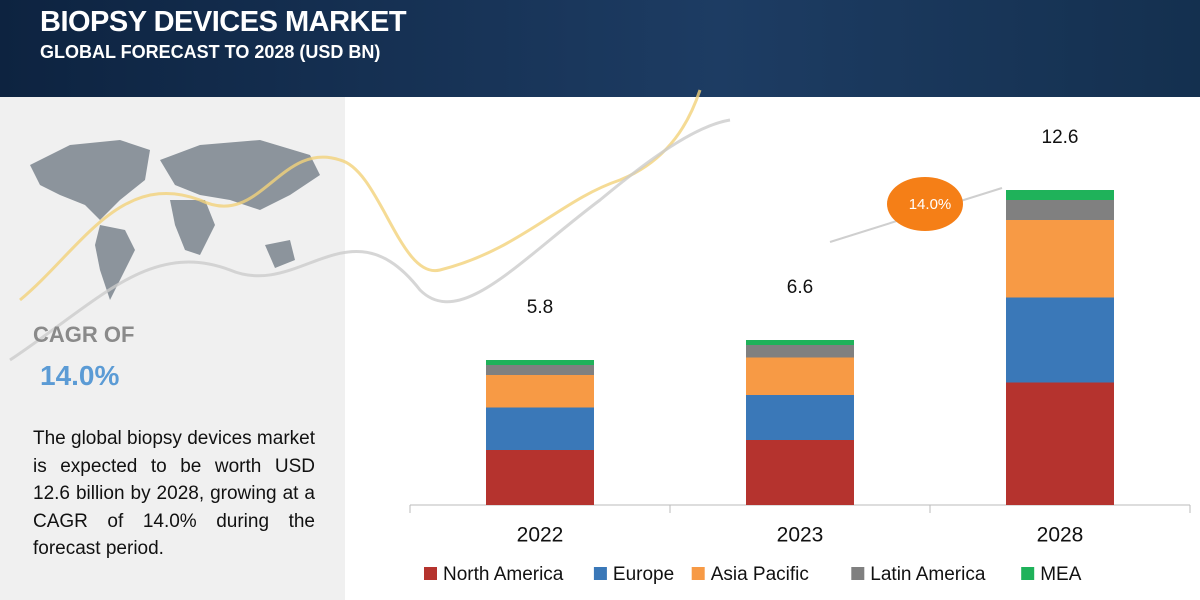 Image resolution: width=1200 pixels, height=600 pixels. Describe the element at coordinates (643, 574) in the screenshot. I see `legend-label: Europe` at that location.